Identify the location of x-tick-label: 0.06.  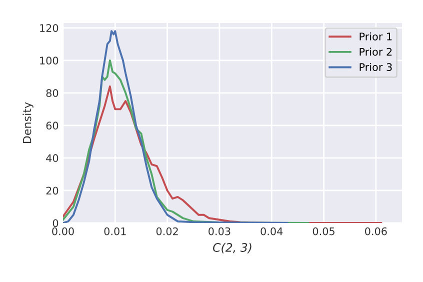
(376, 231).